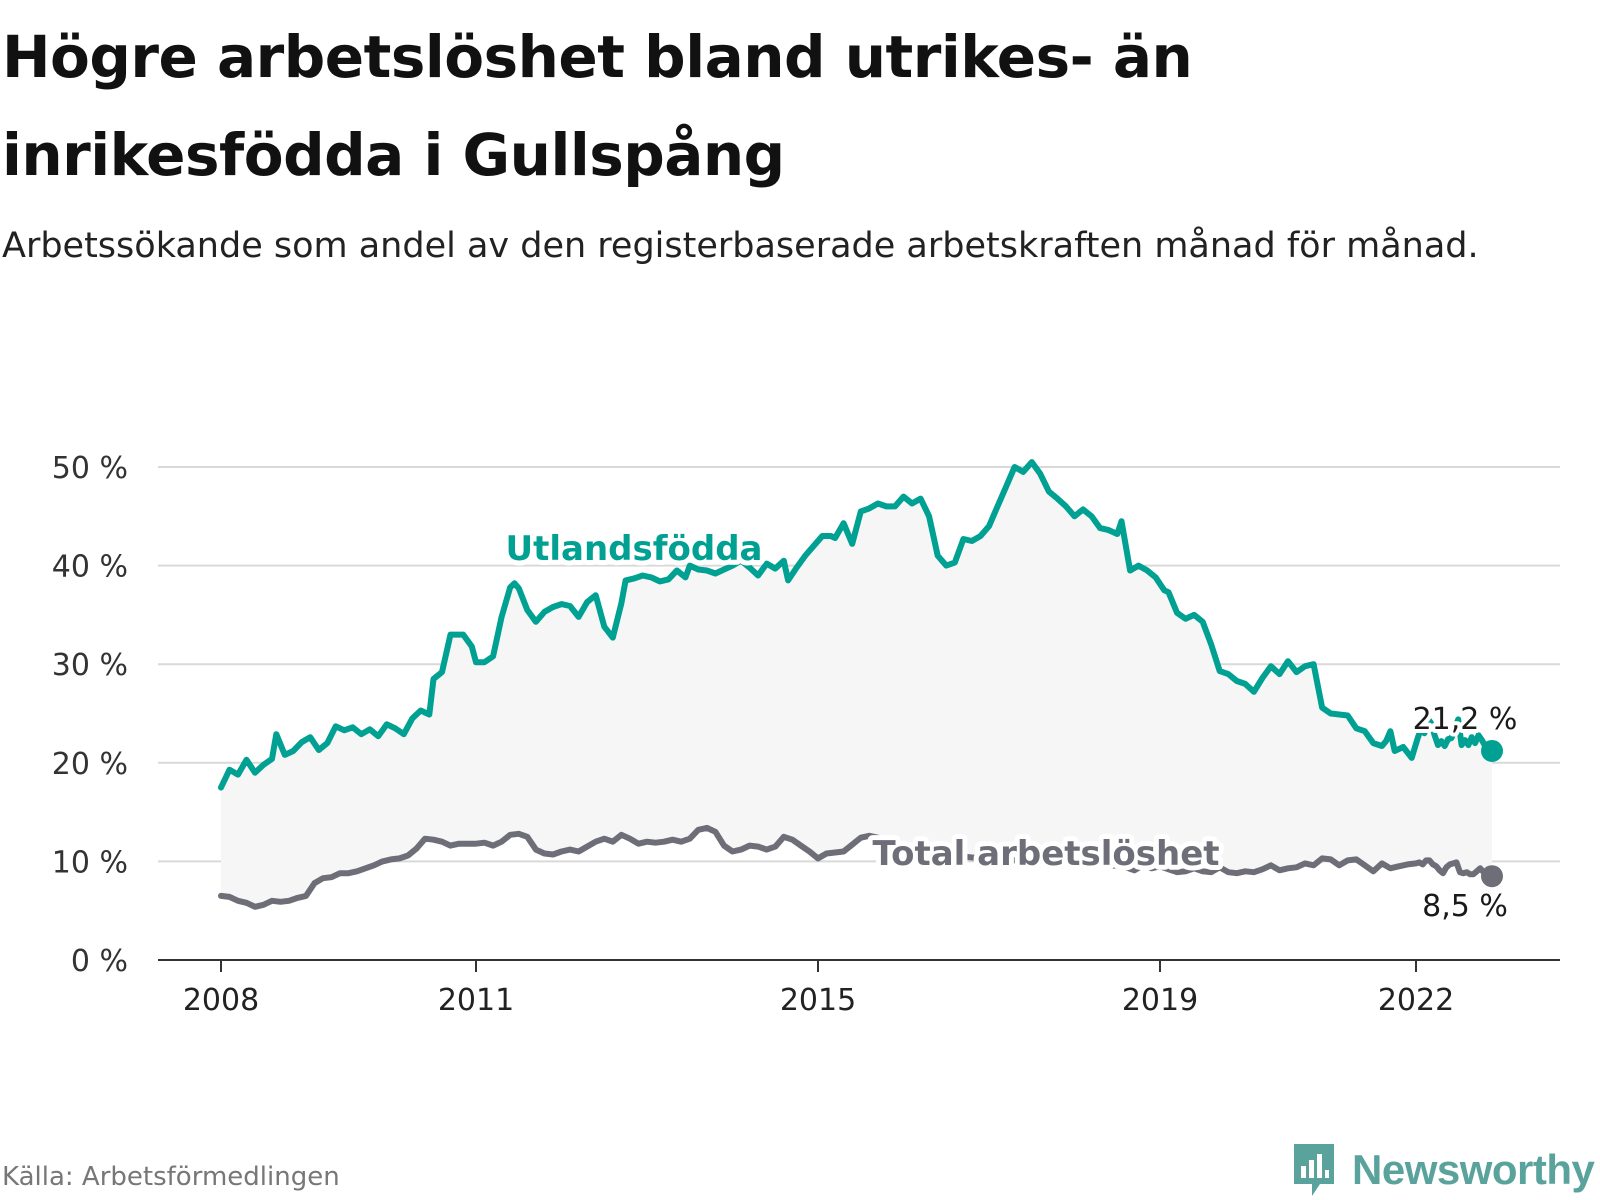 This screenshot has height=1200, width=1600. I want to click on x-tick-label: 2022, so click(1416, 1000).